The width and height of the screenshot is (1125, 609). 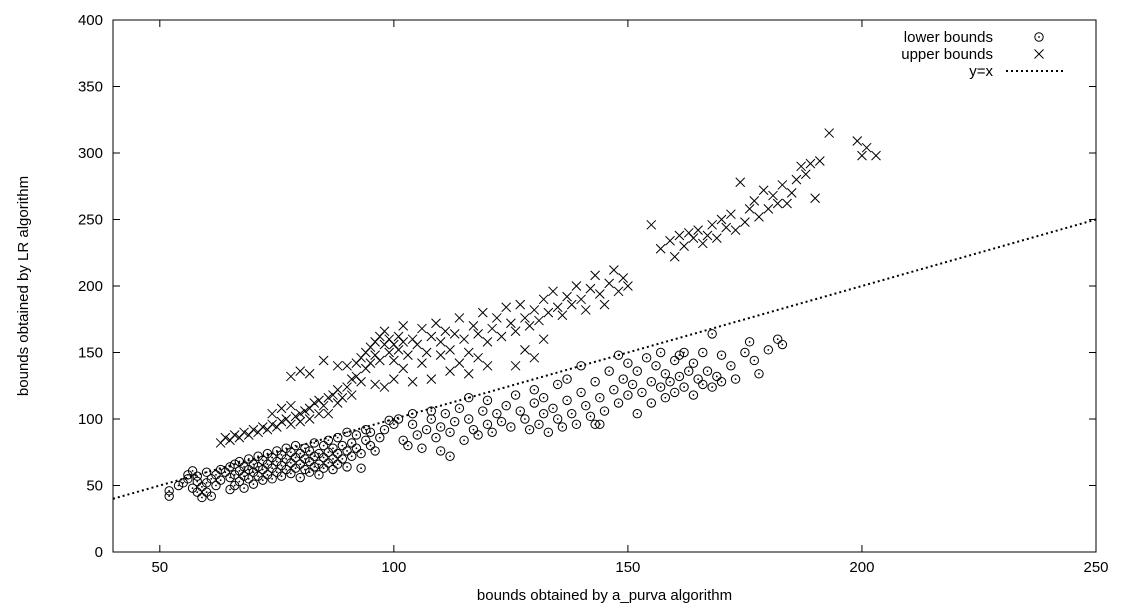 What do you see at coordinates (974, 37) in the screenshot?
I see `legend-item: lower bounds` at bounding box center [974, 37].